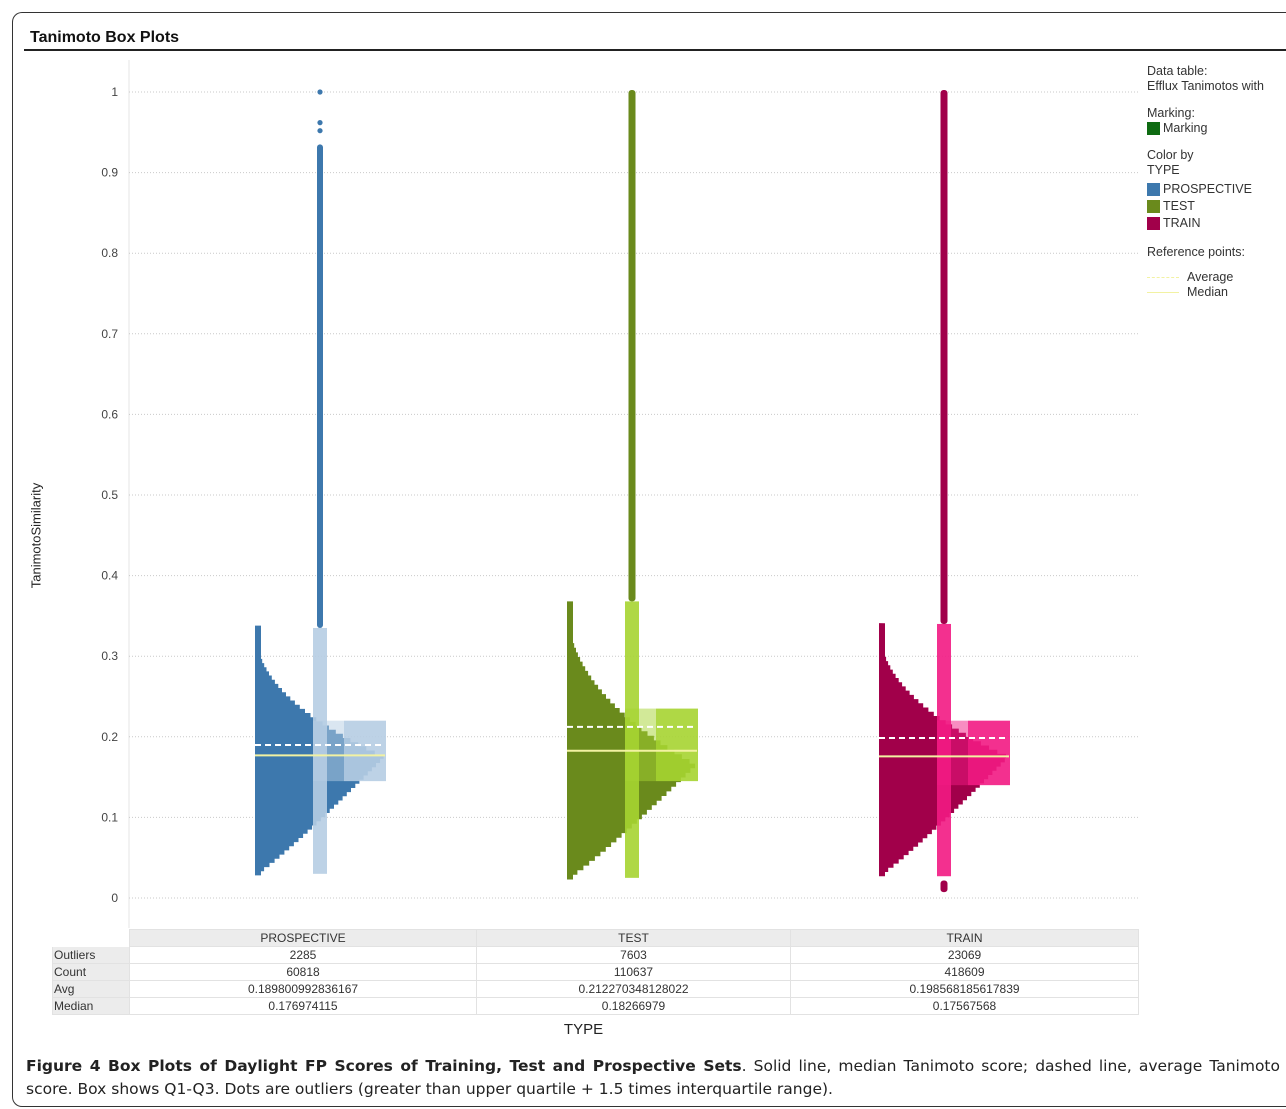 The image size is (1286, 1109). What do you see at coordinates (1163, 277) in the screenshot?
I see `average-line-swatch` at bounding box center [1163, 277].